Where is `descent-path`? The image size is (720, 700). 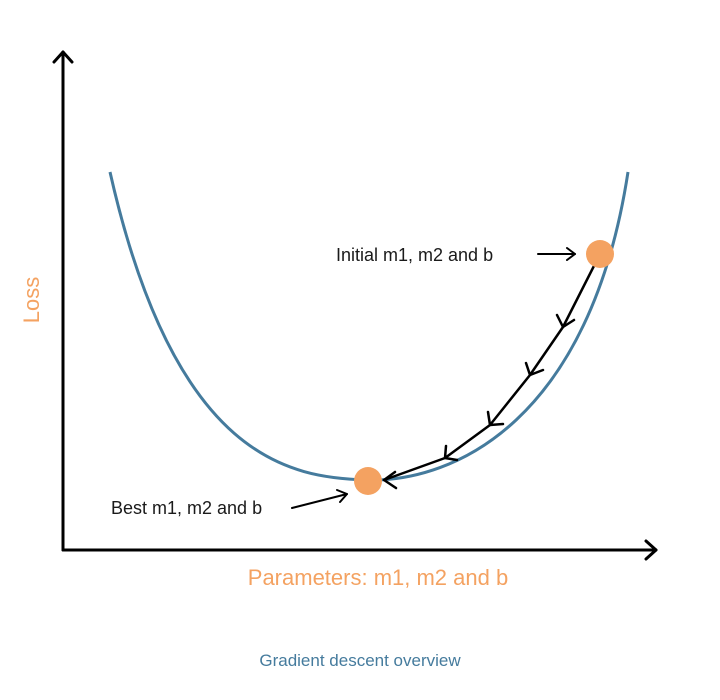
descent-path is located at coordinates (492, 371).